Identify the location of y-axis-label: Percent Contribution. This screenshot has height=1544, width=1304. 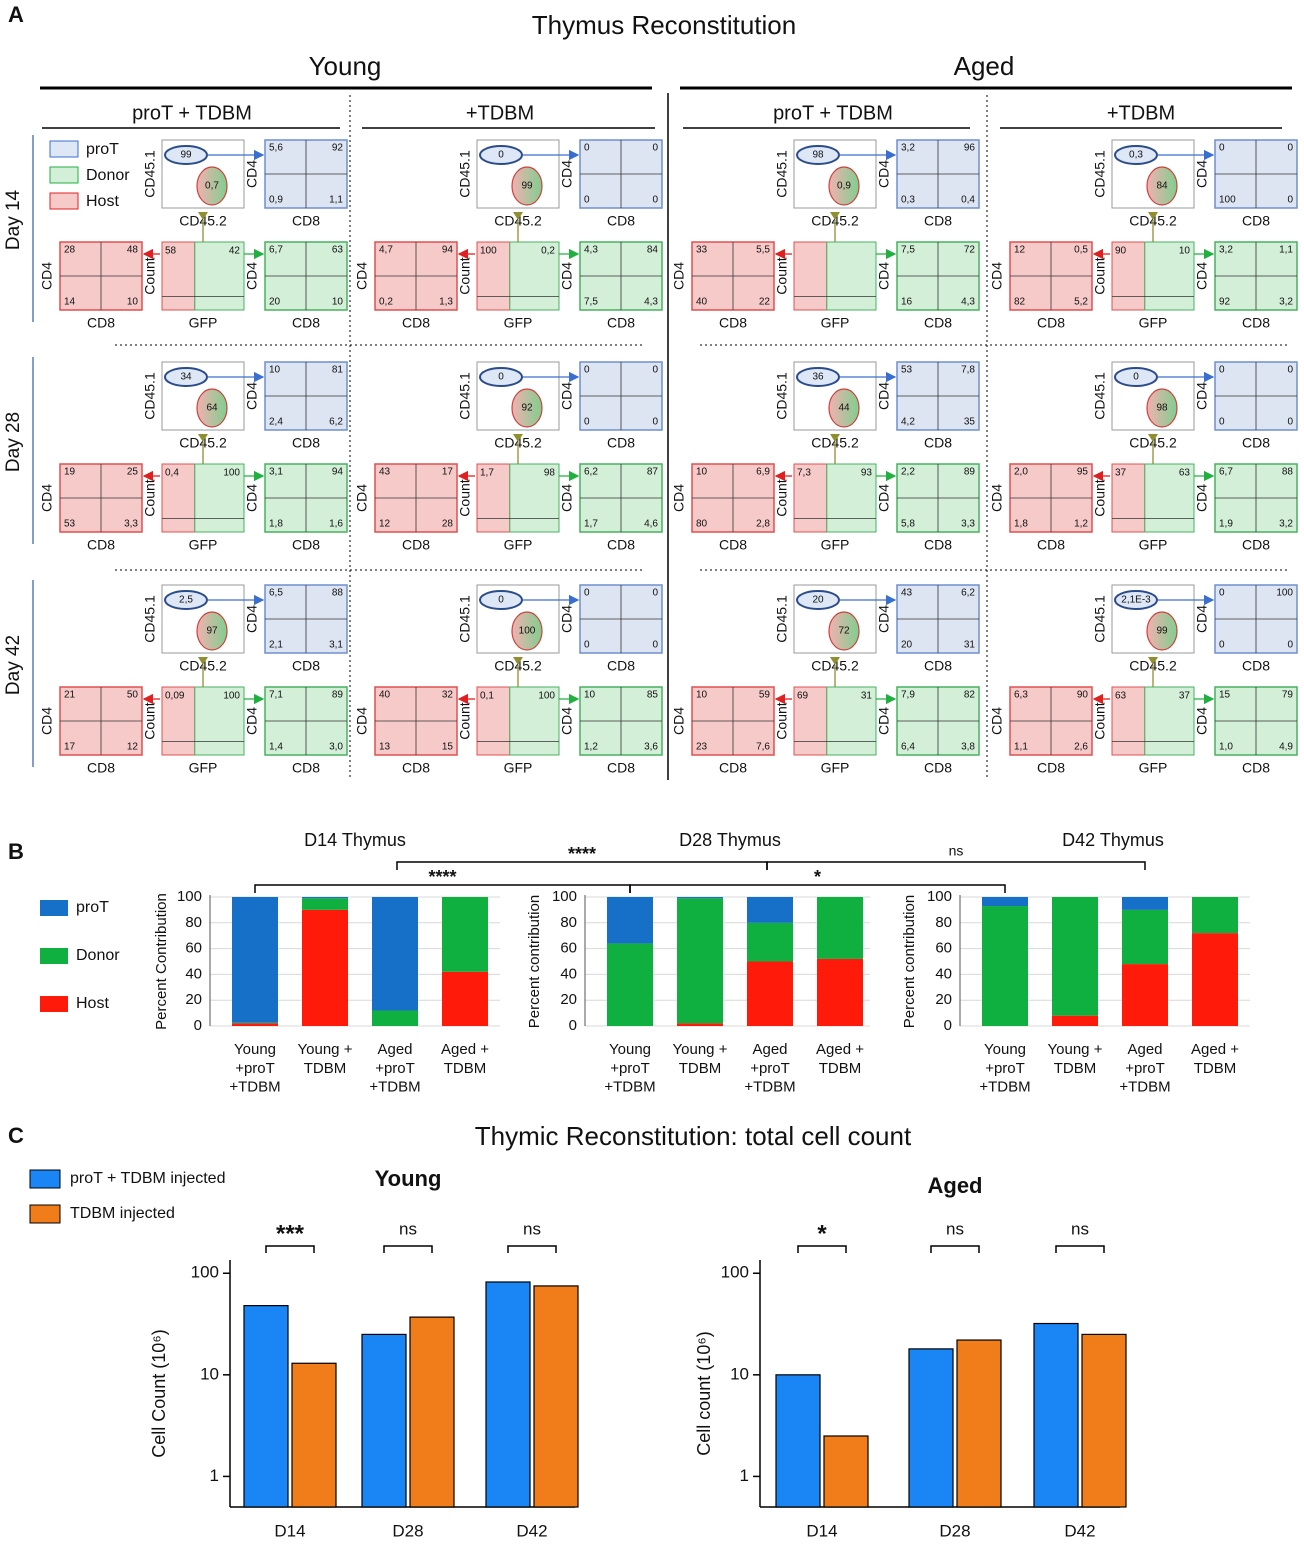
(161, 961).